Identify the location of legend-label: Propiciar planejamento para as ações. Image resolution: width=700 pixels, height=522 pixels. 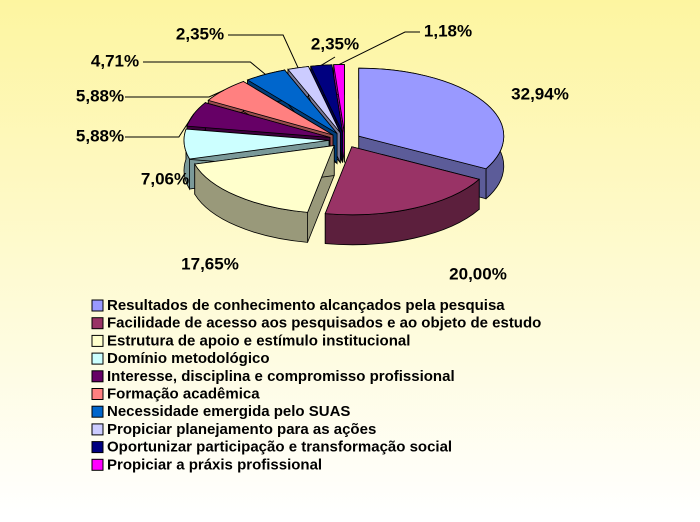
(241, 429).